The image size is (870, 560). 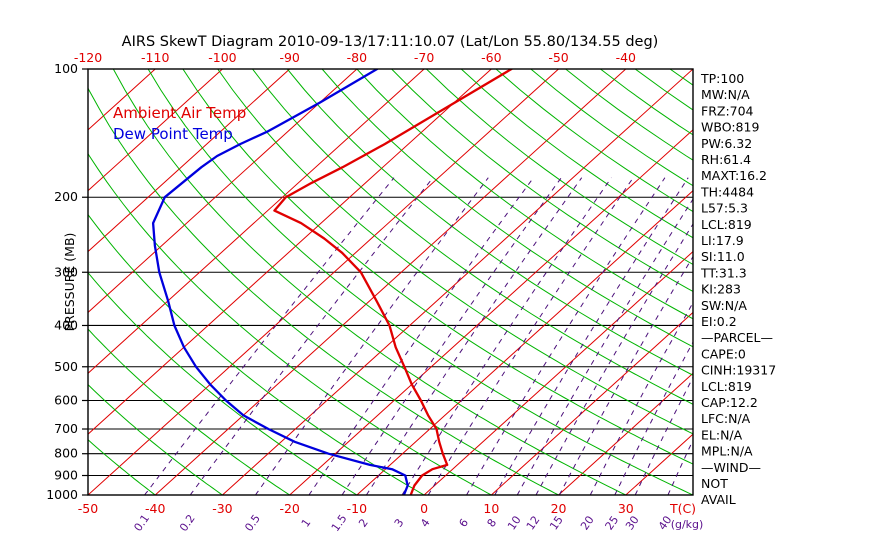 What do you see at coordinates (66, 399) in the screenshot?
I see `pressure-tick-label: 600` at bounding box center [66, 399].